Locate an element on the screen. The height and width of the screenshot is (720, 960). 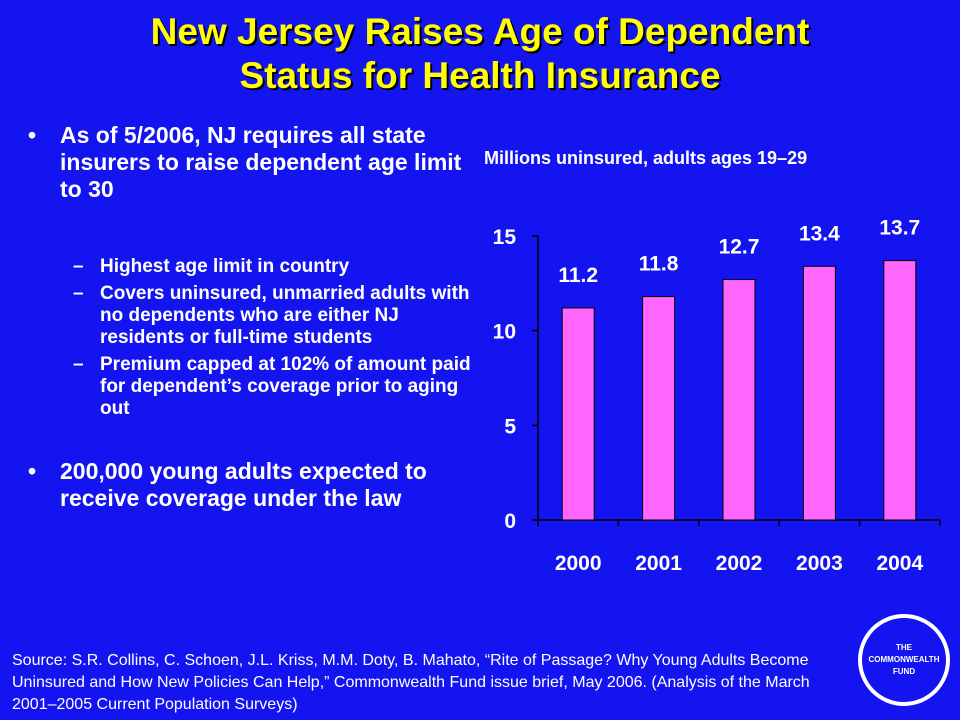
logo-text-line-3: FUND is located at coordinates (904, 671).